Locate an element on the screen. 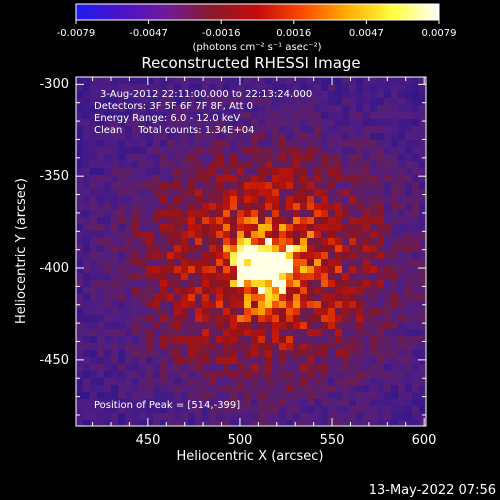  x-axis-label: Heliocentric X (arcsec) is located at coordinates (250, 456).